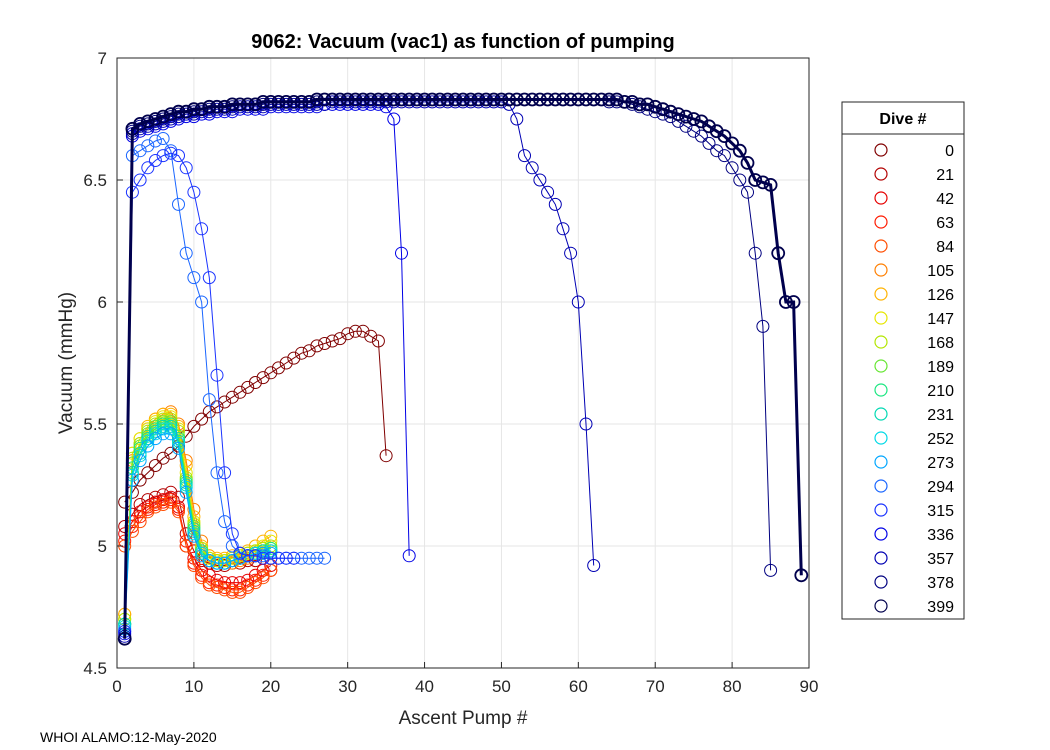 Image resolution: width=1050 pixels, height=750 pixels. What do you see at coordinates (914, 199) in the screenshot?
I see `legend-item: 42` at bounding box center [914, 199].